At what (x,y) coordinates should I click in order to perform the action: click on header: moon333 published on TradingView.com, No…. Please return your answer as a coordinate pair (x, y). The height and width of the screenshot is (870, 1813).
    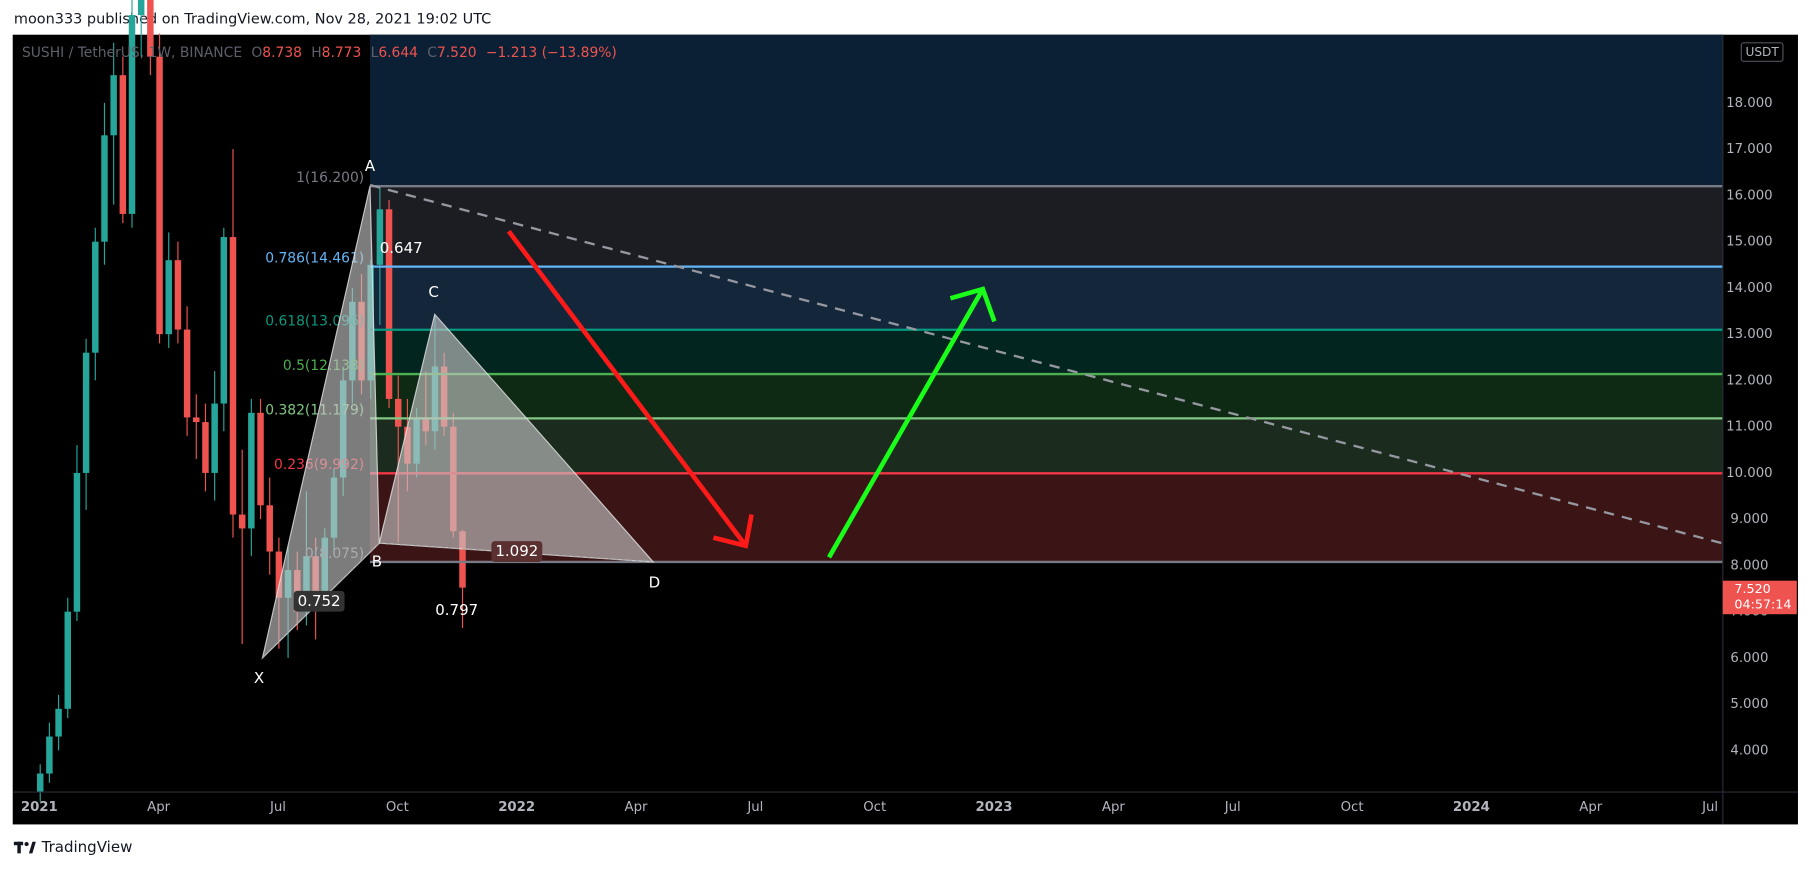
    Looking at the image, I should click on (252, 20).